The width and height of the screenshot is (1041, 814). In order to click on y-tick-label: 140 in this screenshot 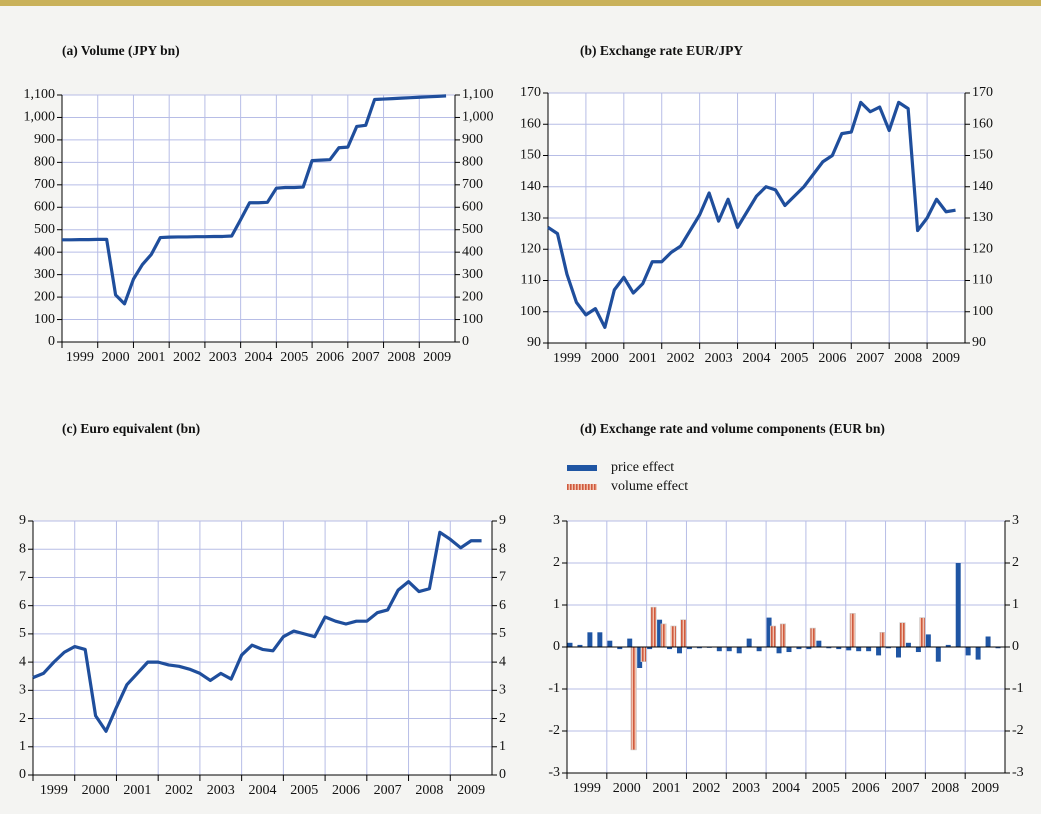, I will do `click(530, 186)`.